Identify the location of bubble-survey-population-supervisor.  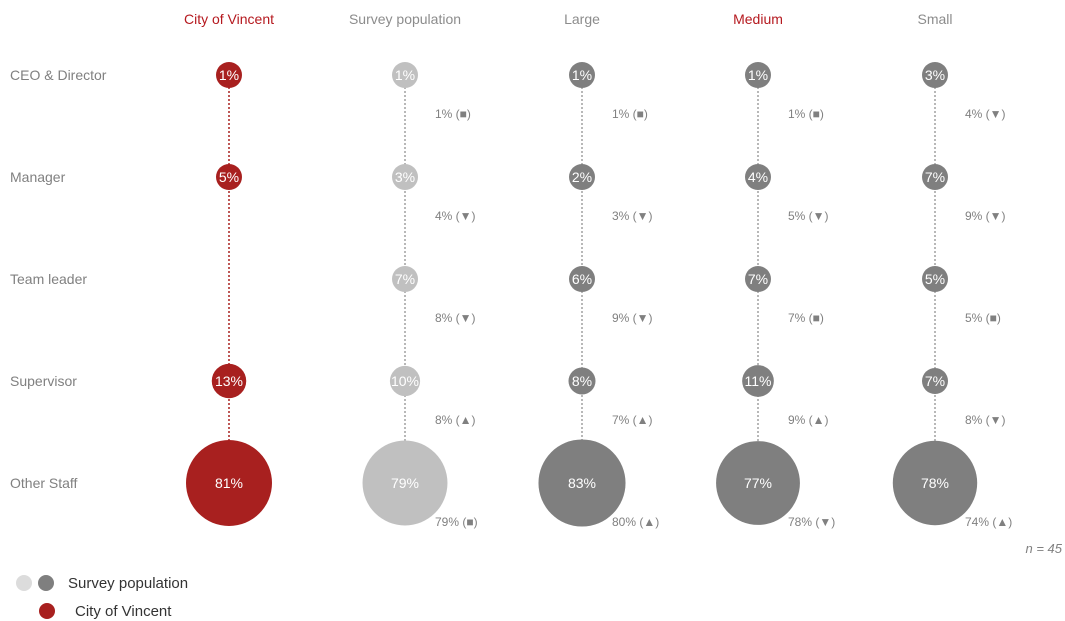
(405, 381).